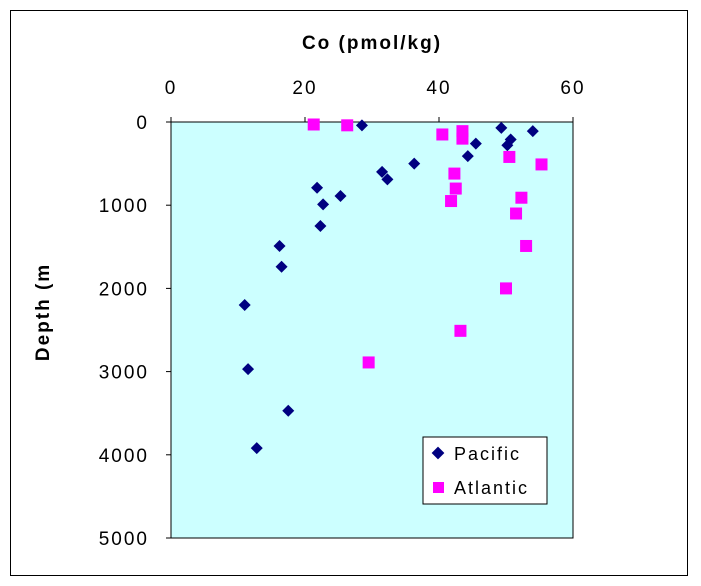 Image resolution: width=701 pixels, height=586 pixels. Describe the element at coordinates (124, 456) in the screenshot. I see `y-tick-label: 4000` at that location.